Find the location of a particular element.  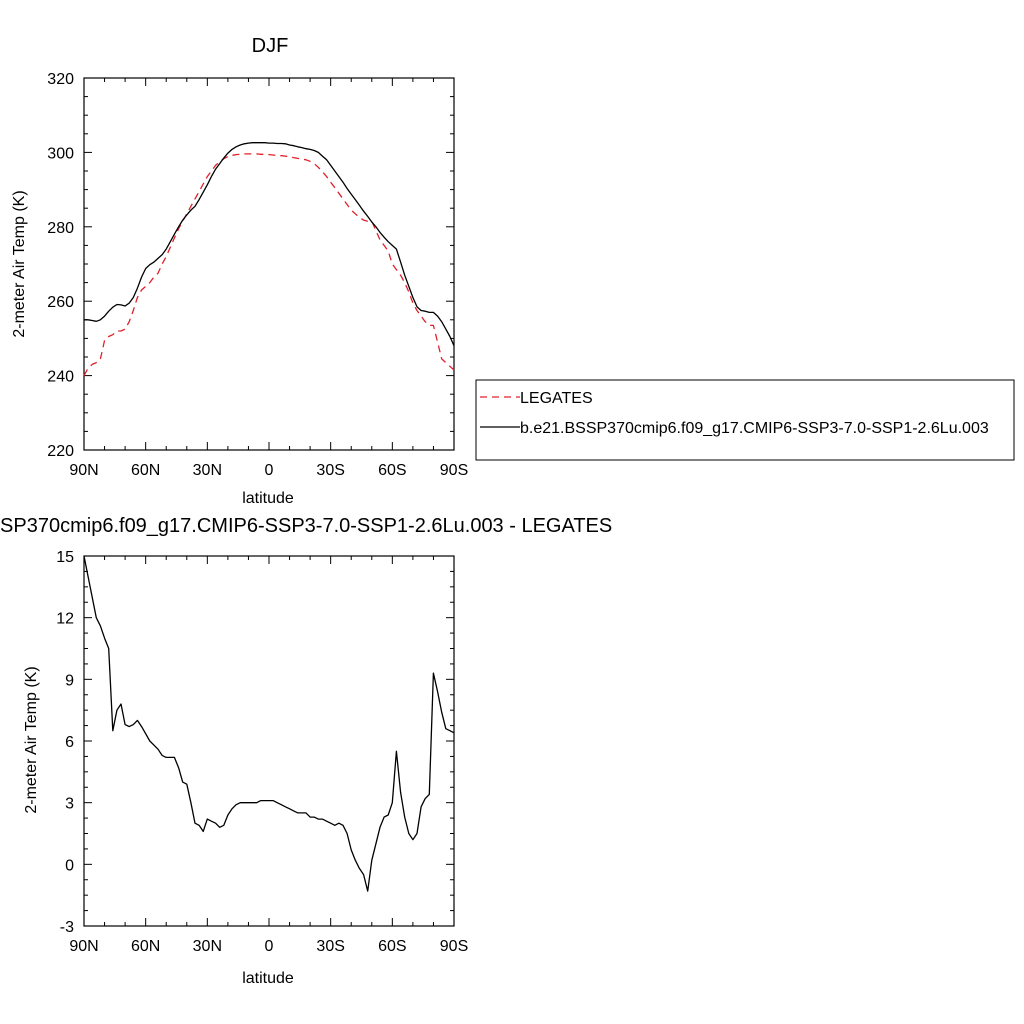

bottom-plot-frame is located at coordinates (269, 741).